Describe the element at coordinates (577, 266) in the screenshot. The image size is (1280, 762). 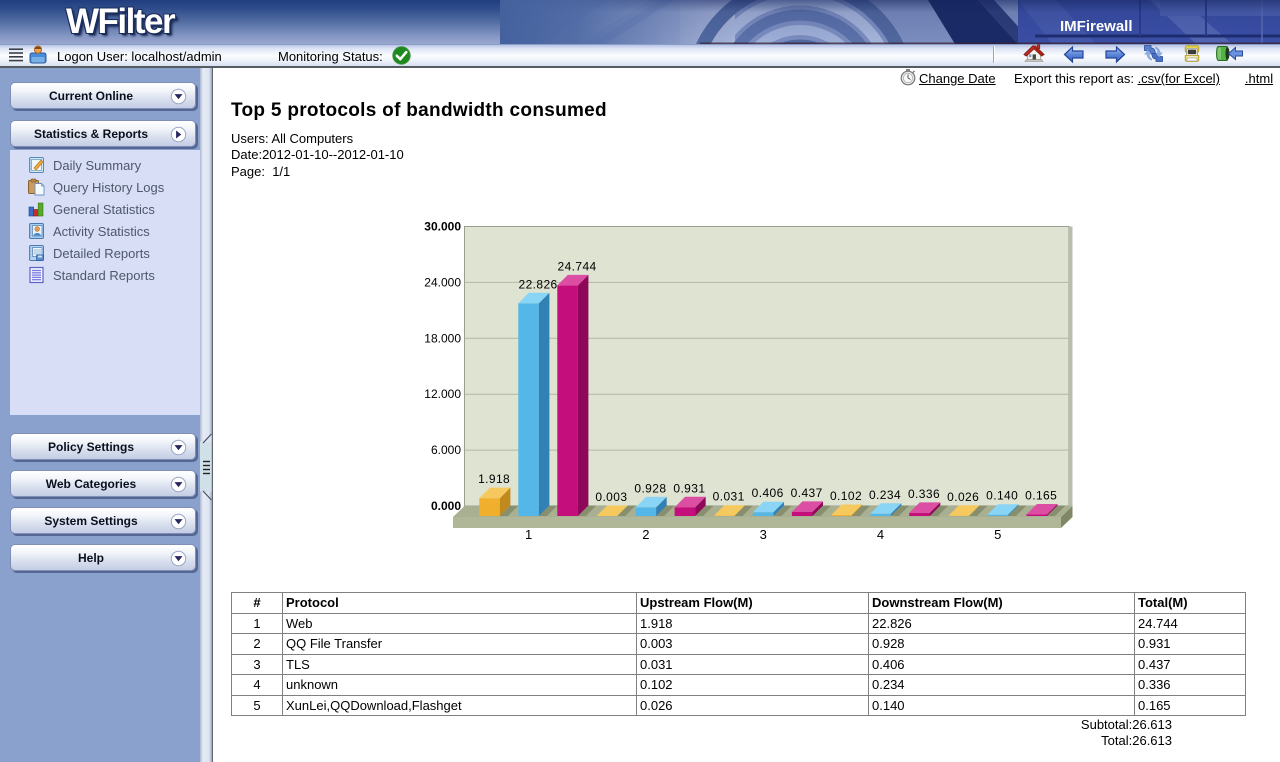
I see `svg-text: 24.744` at that location.